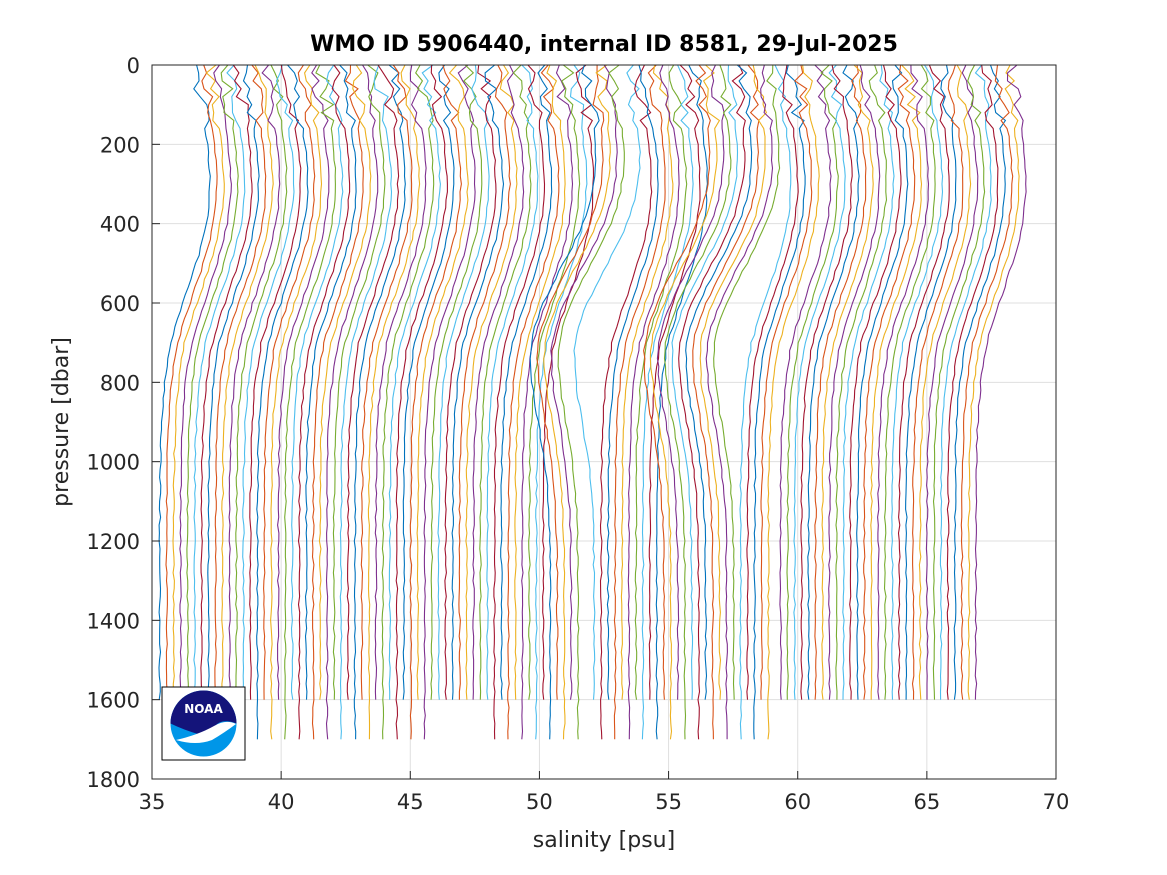  What do you see at coordinates (120, 145) in the screenshot?
I see `y-tick-label: 200` at bounding box center [120, 145].